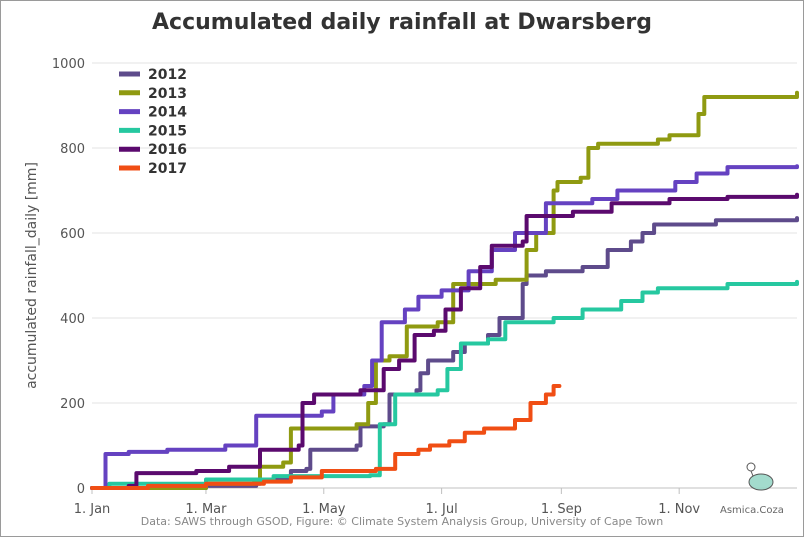  I want to click on x-tick-label-5: 1. Nov, so click(679, 509).